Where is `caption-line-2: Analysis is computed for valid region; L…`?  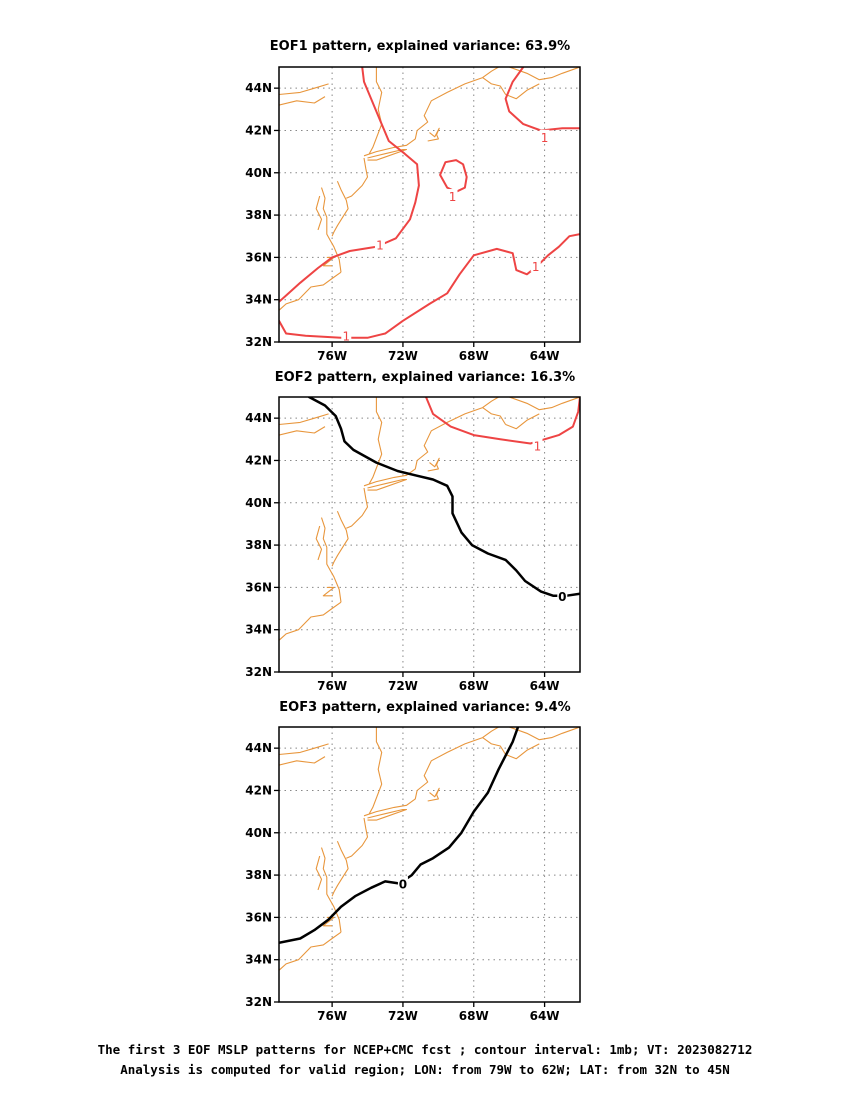 caption-line-2: Analysis is computed for valid region; L… is located at coordinates (425, 1069).